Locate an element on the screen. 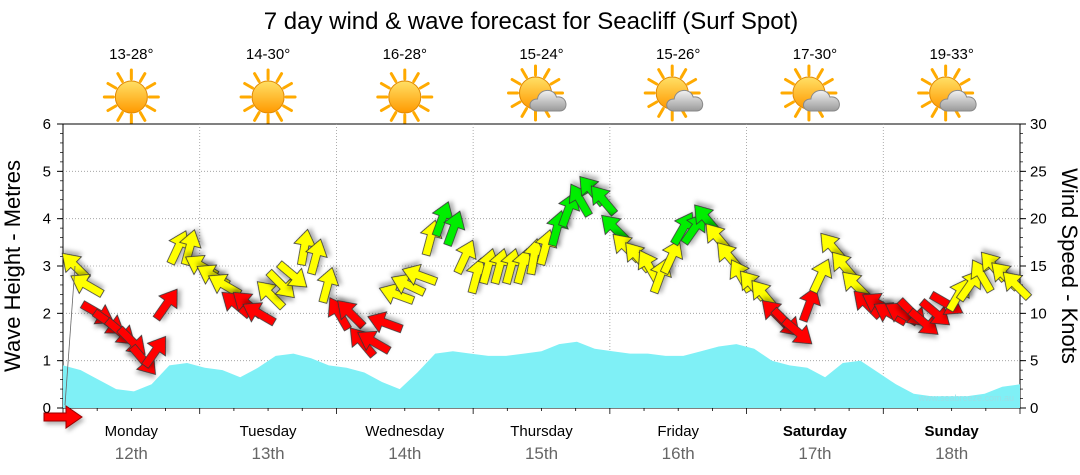  sun-disc is located at coordinates (405, 97).